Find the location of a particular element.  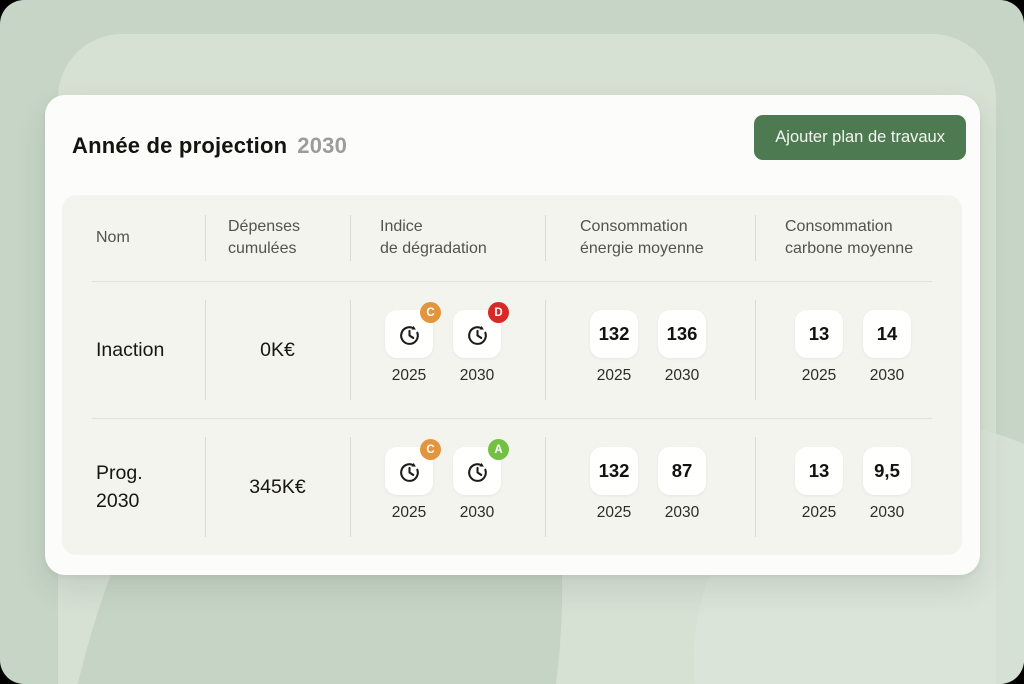

energy-2030: 87 2030 is located at coordinates (682, 484).